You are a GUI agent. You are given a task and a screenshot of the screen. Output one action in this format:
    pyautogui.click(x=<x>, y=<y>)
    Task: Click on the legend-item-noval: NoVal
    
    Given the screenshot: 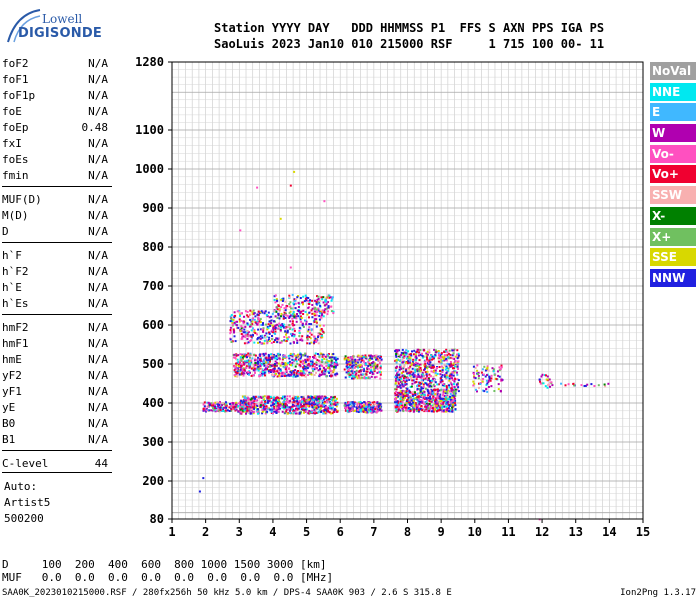 What is the action you would take?
    pyautogui.click(x=673, y=71)
    